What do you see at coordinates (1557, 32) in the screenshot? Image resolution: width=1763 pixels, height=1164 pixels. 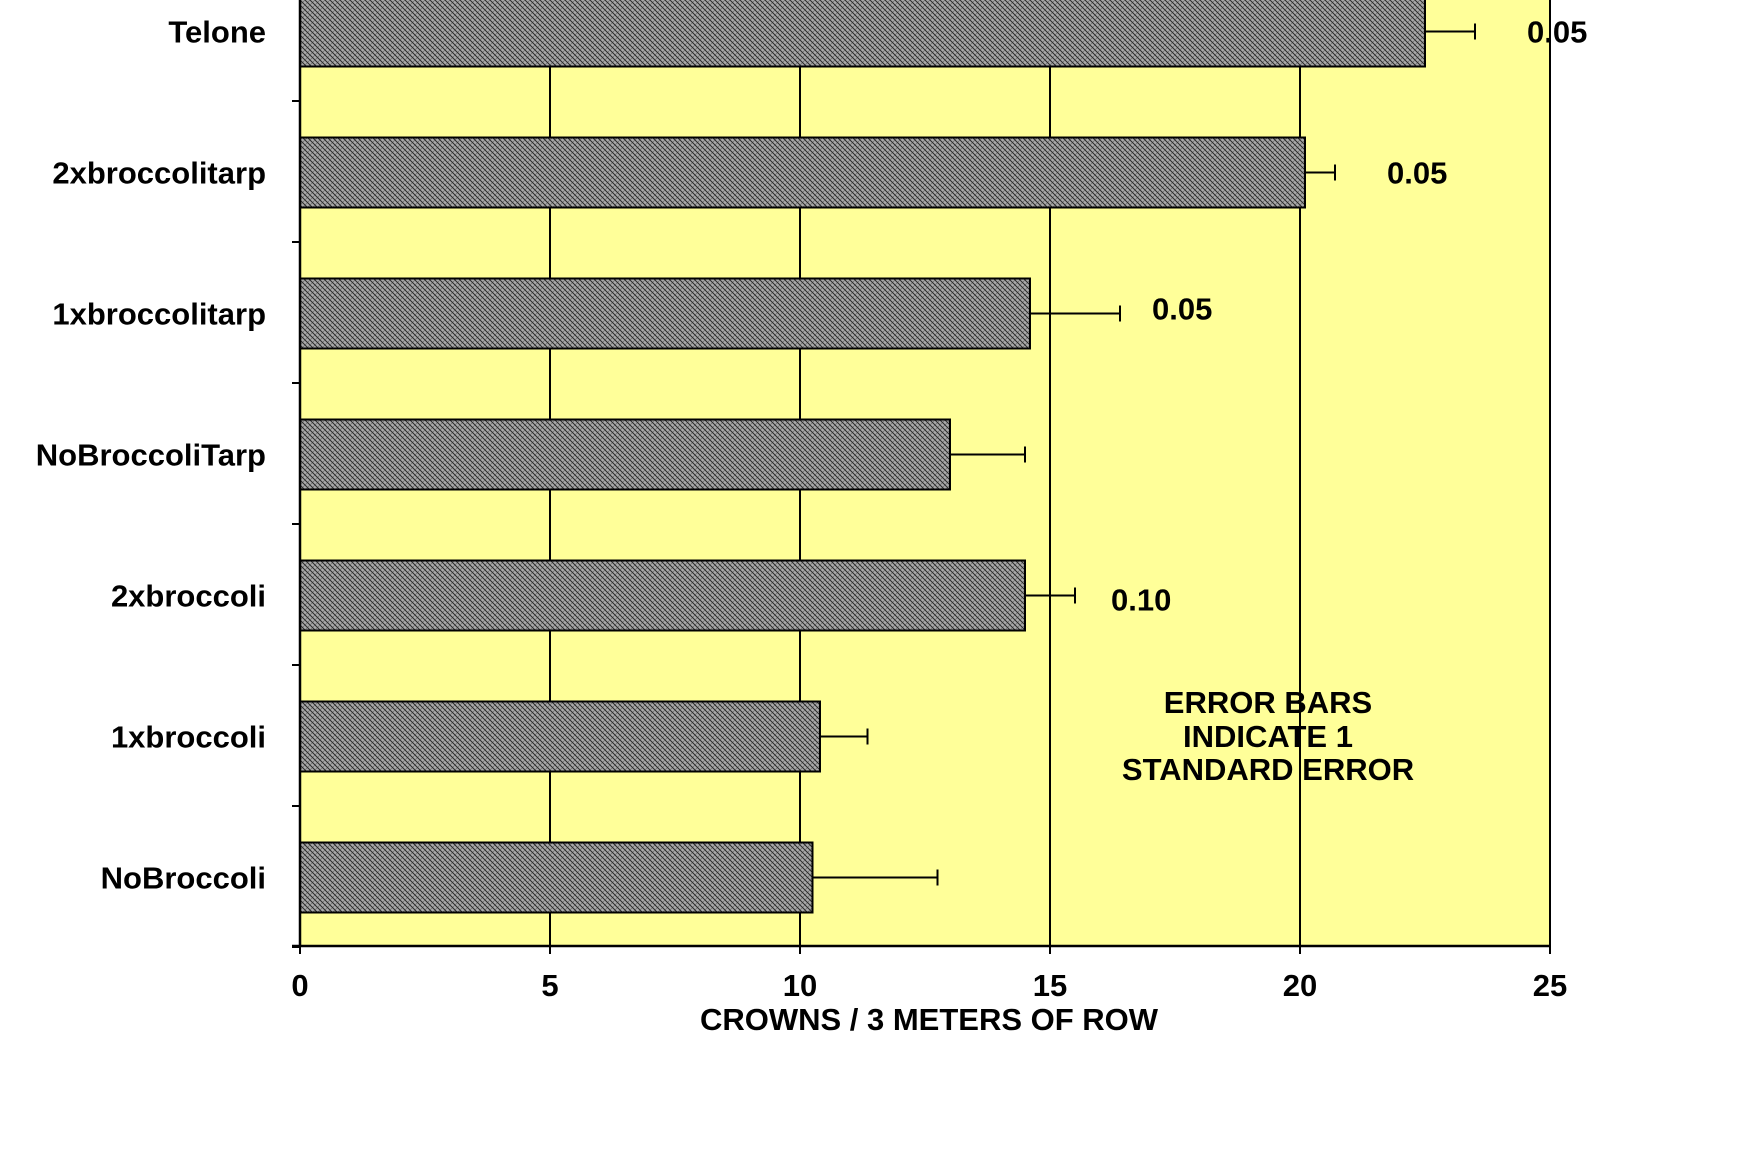 I see `significance-label-0: 0.05` at bounding box center [1557, 32].